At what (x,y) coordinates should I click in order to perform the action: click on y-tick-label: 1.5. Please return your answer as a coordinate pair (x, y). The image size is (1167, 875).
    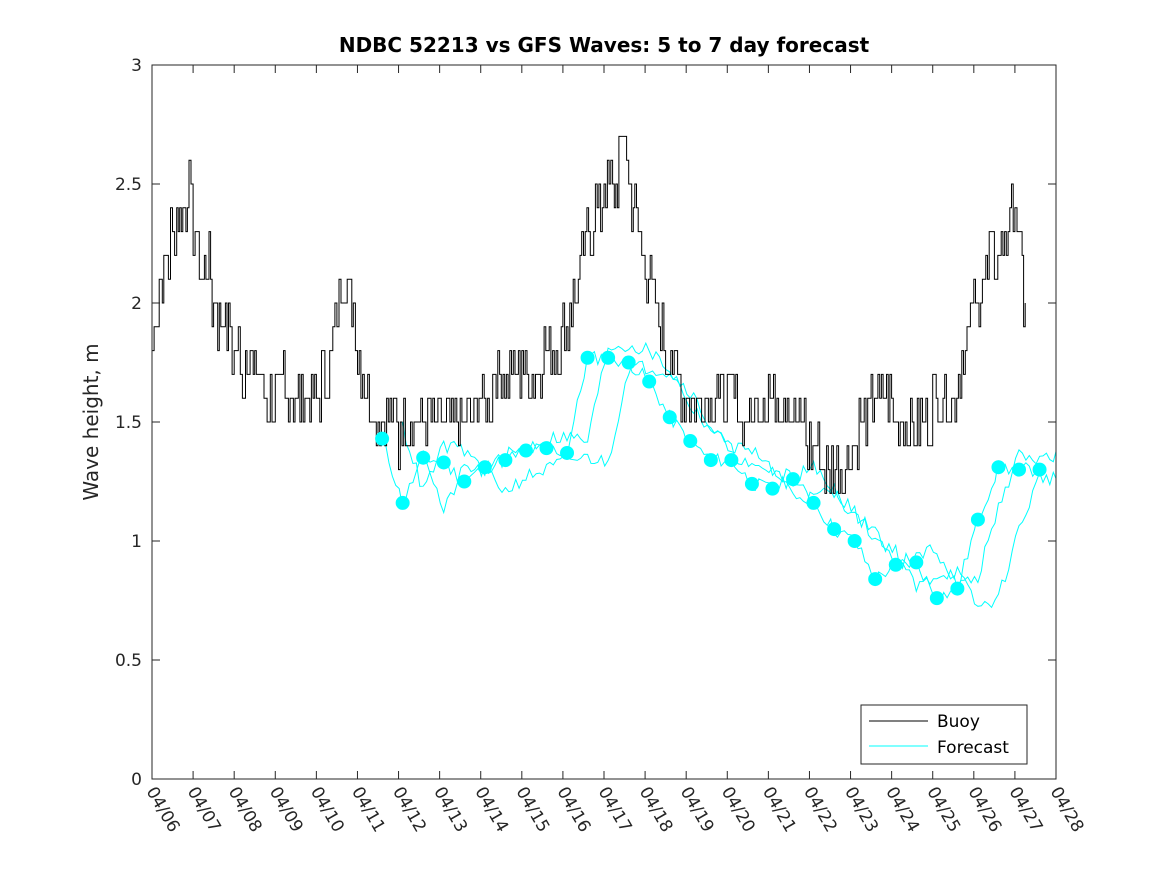
    Looking at the image, I should click on (128, 423).